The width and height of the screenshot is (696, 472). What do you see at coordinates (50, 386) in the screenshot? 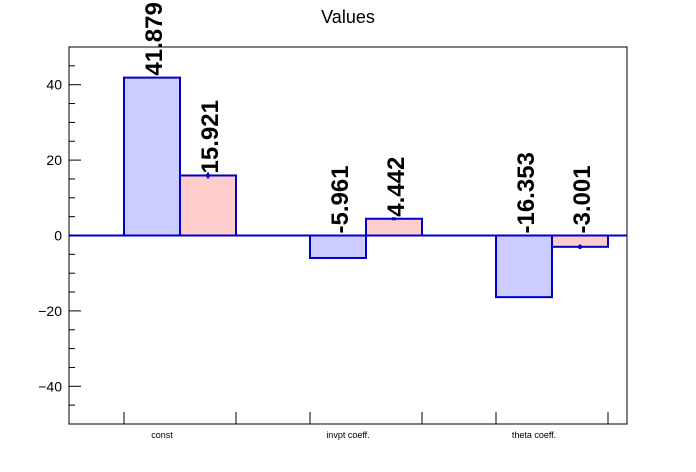
I see `y-tick-label-0: −40` at bounding box center [50, 386].